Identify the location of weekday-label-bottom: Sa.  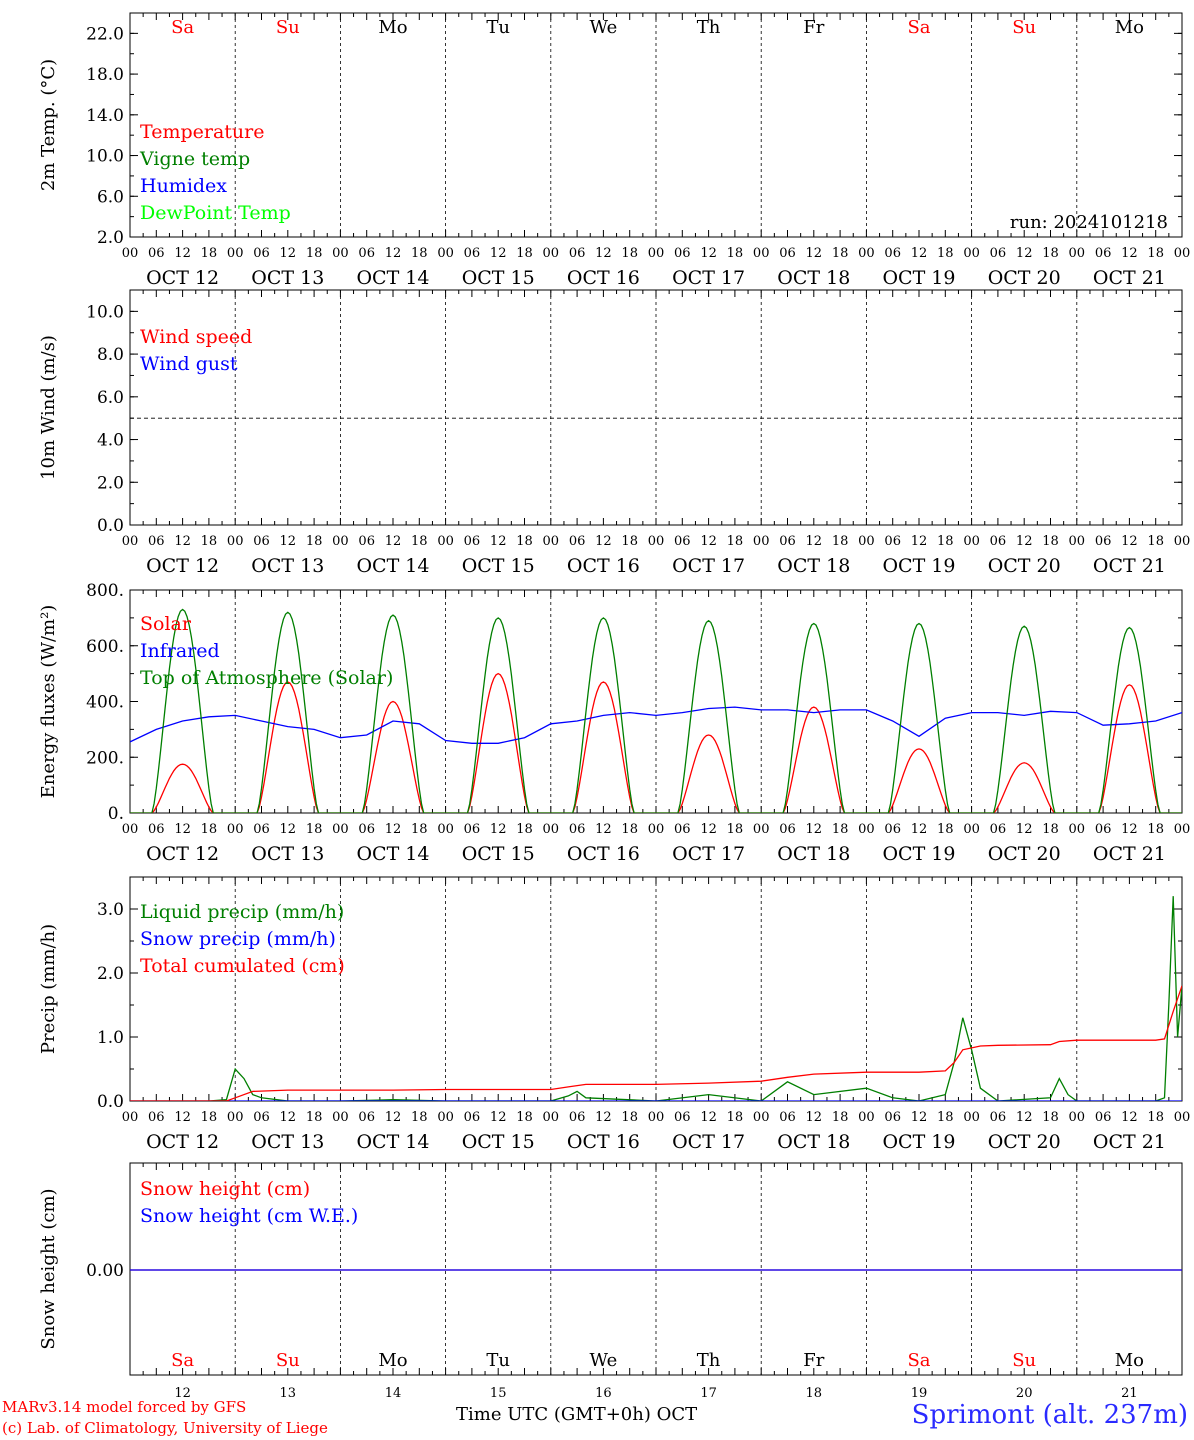
(182, 1360).